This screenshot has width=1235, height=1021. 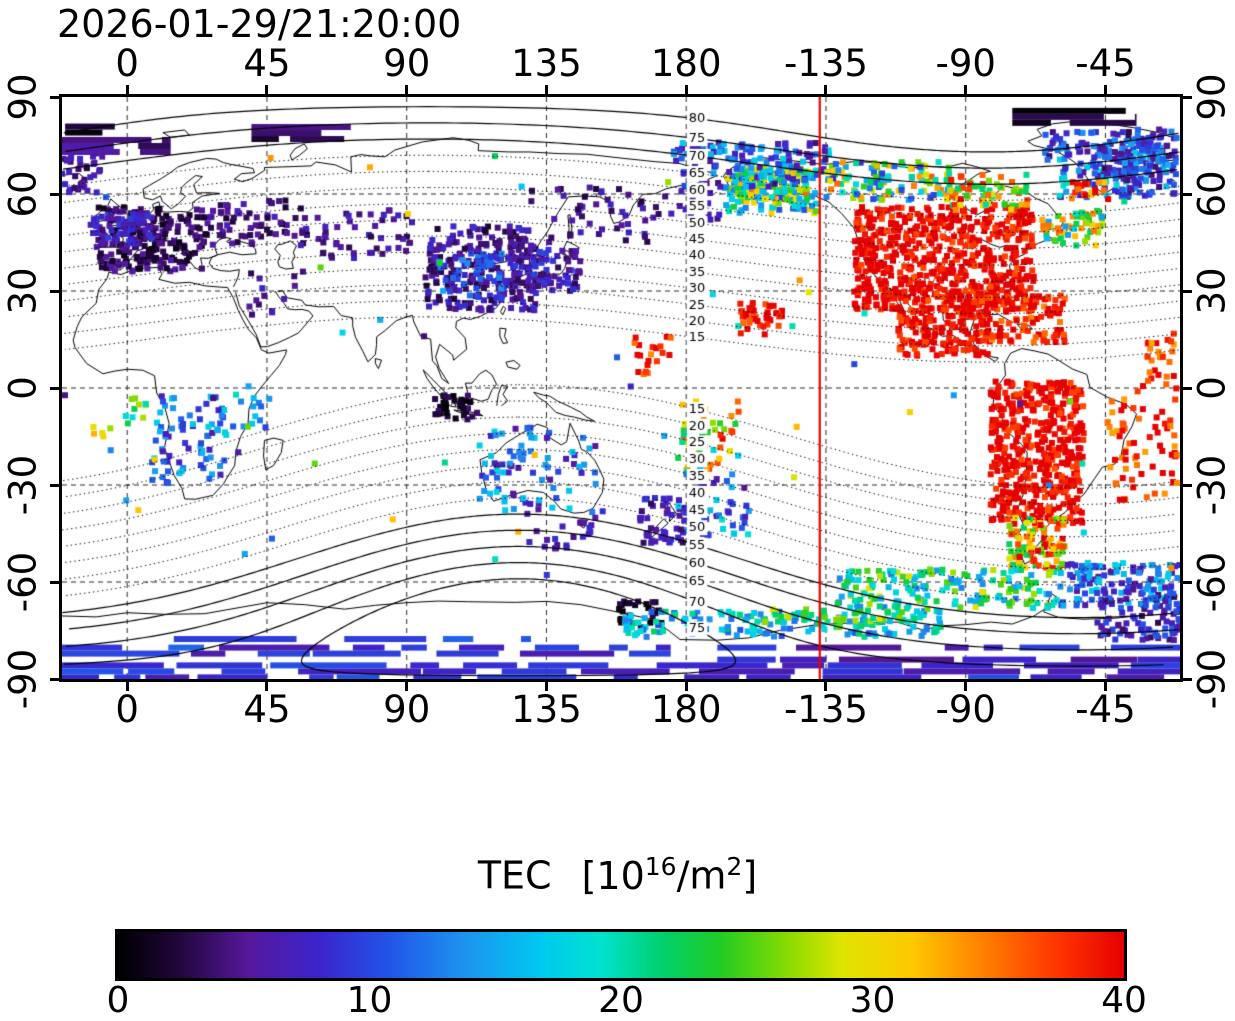 I want to click on colorbar, so click(x=621, y=955).